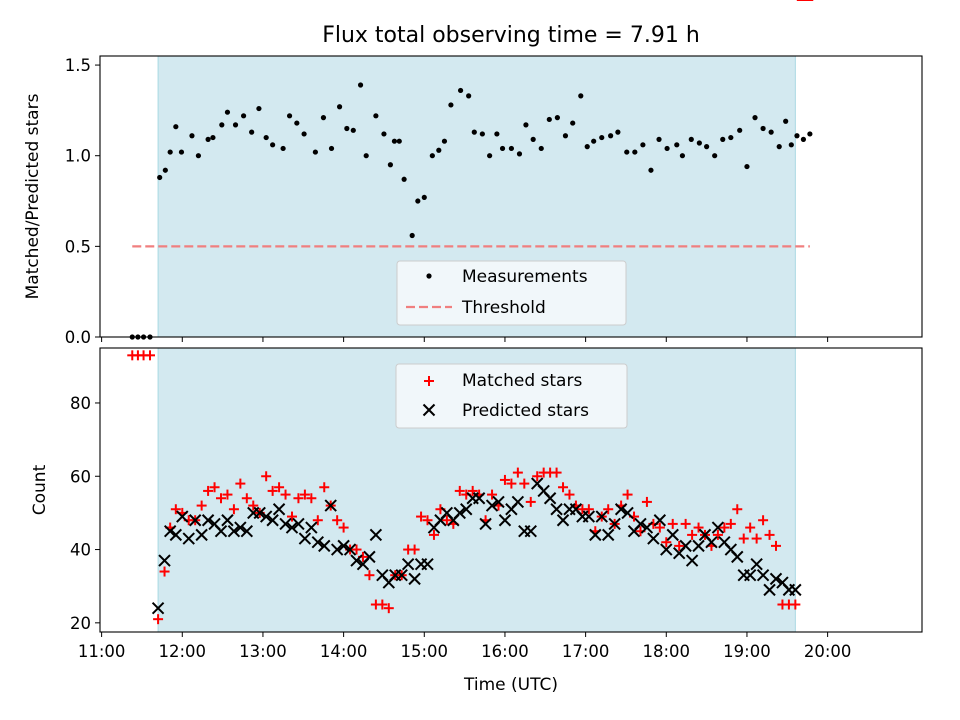 This screenshot has height=720, width=960. Describe the element at coordinates (510, 685) in the screenshot. I see `x-axis-label: Time (UTC)` at that location.